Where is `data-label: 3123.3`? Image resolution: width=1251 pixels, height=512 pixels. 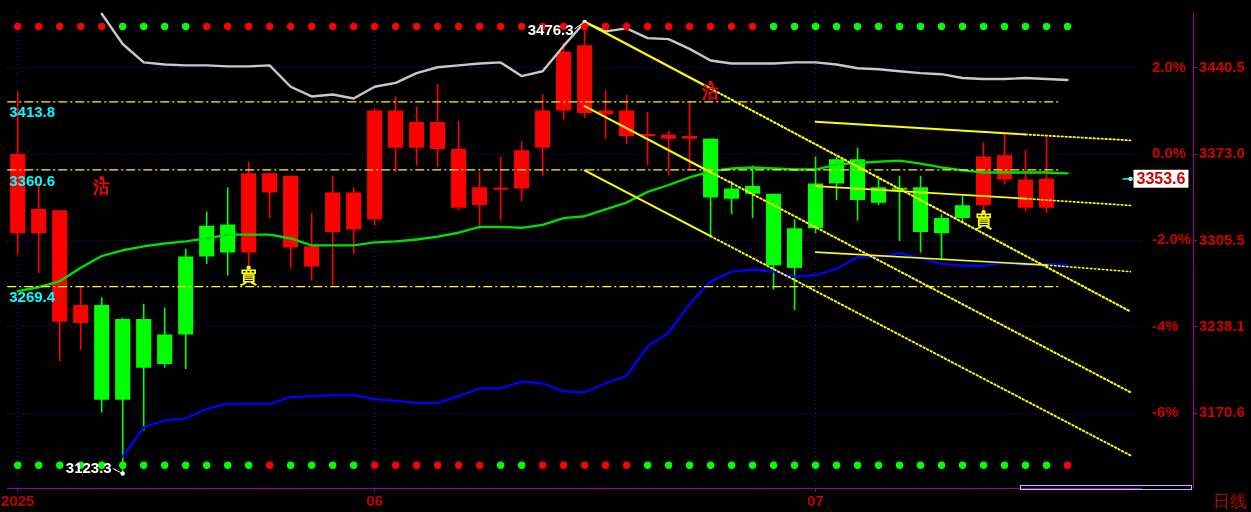
data-label: 3123.3 is located at coordinates (88, 467).